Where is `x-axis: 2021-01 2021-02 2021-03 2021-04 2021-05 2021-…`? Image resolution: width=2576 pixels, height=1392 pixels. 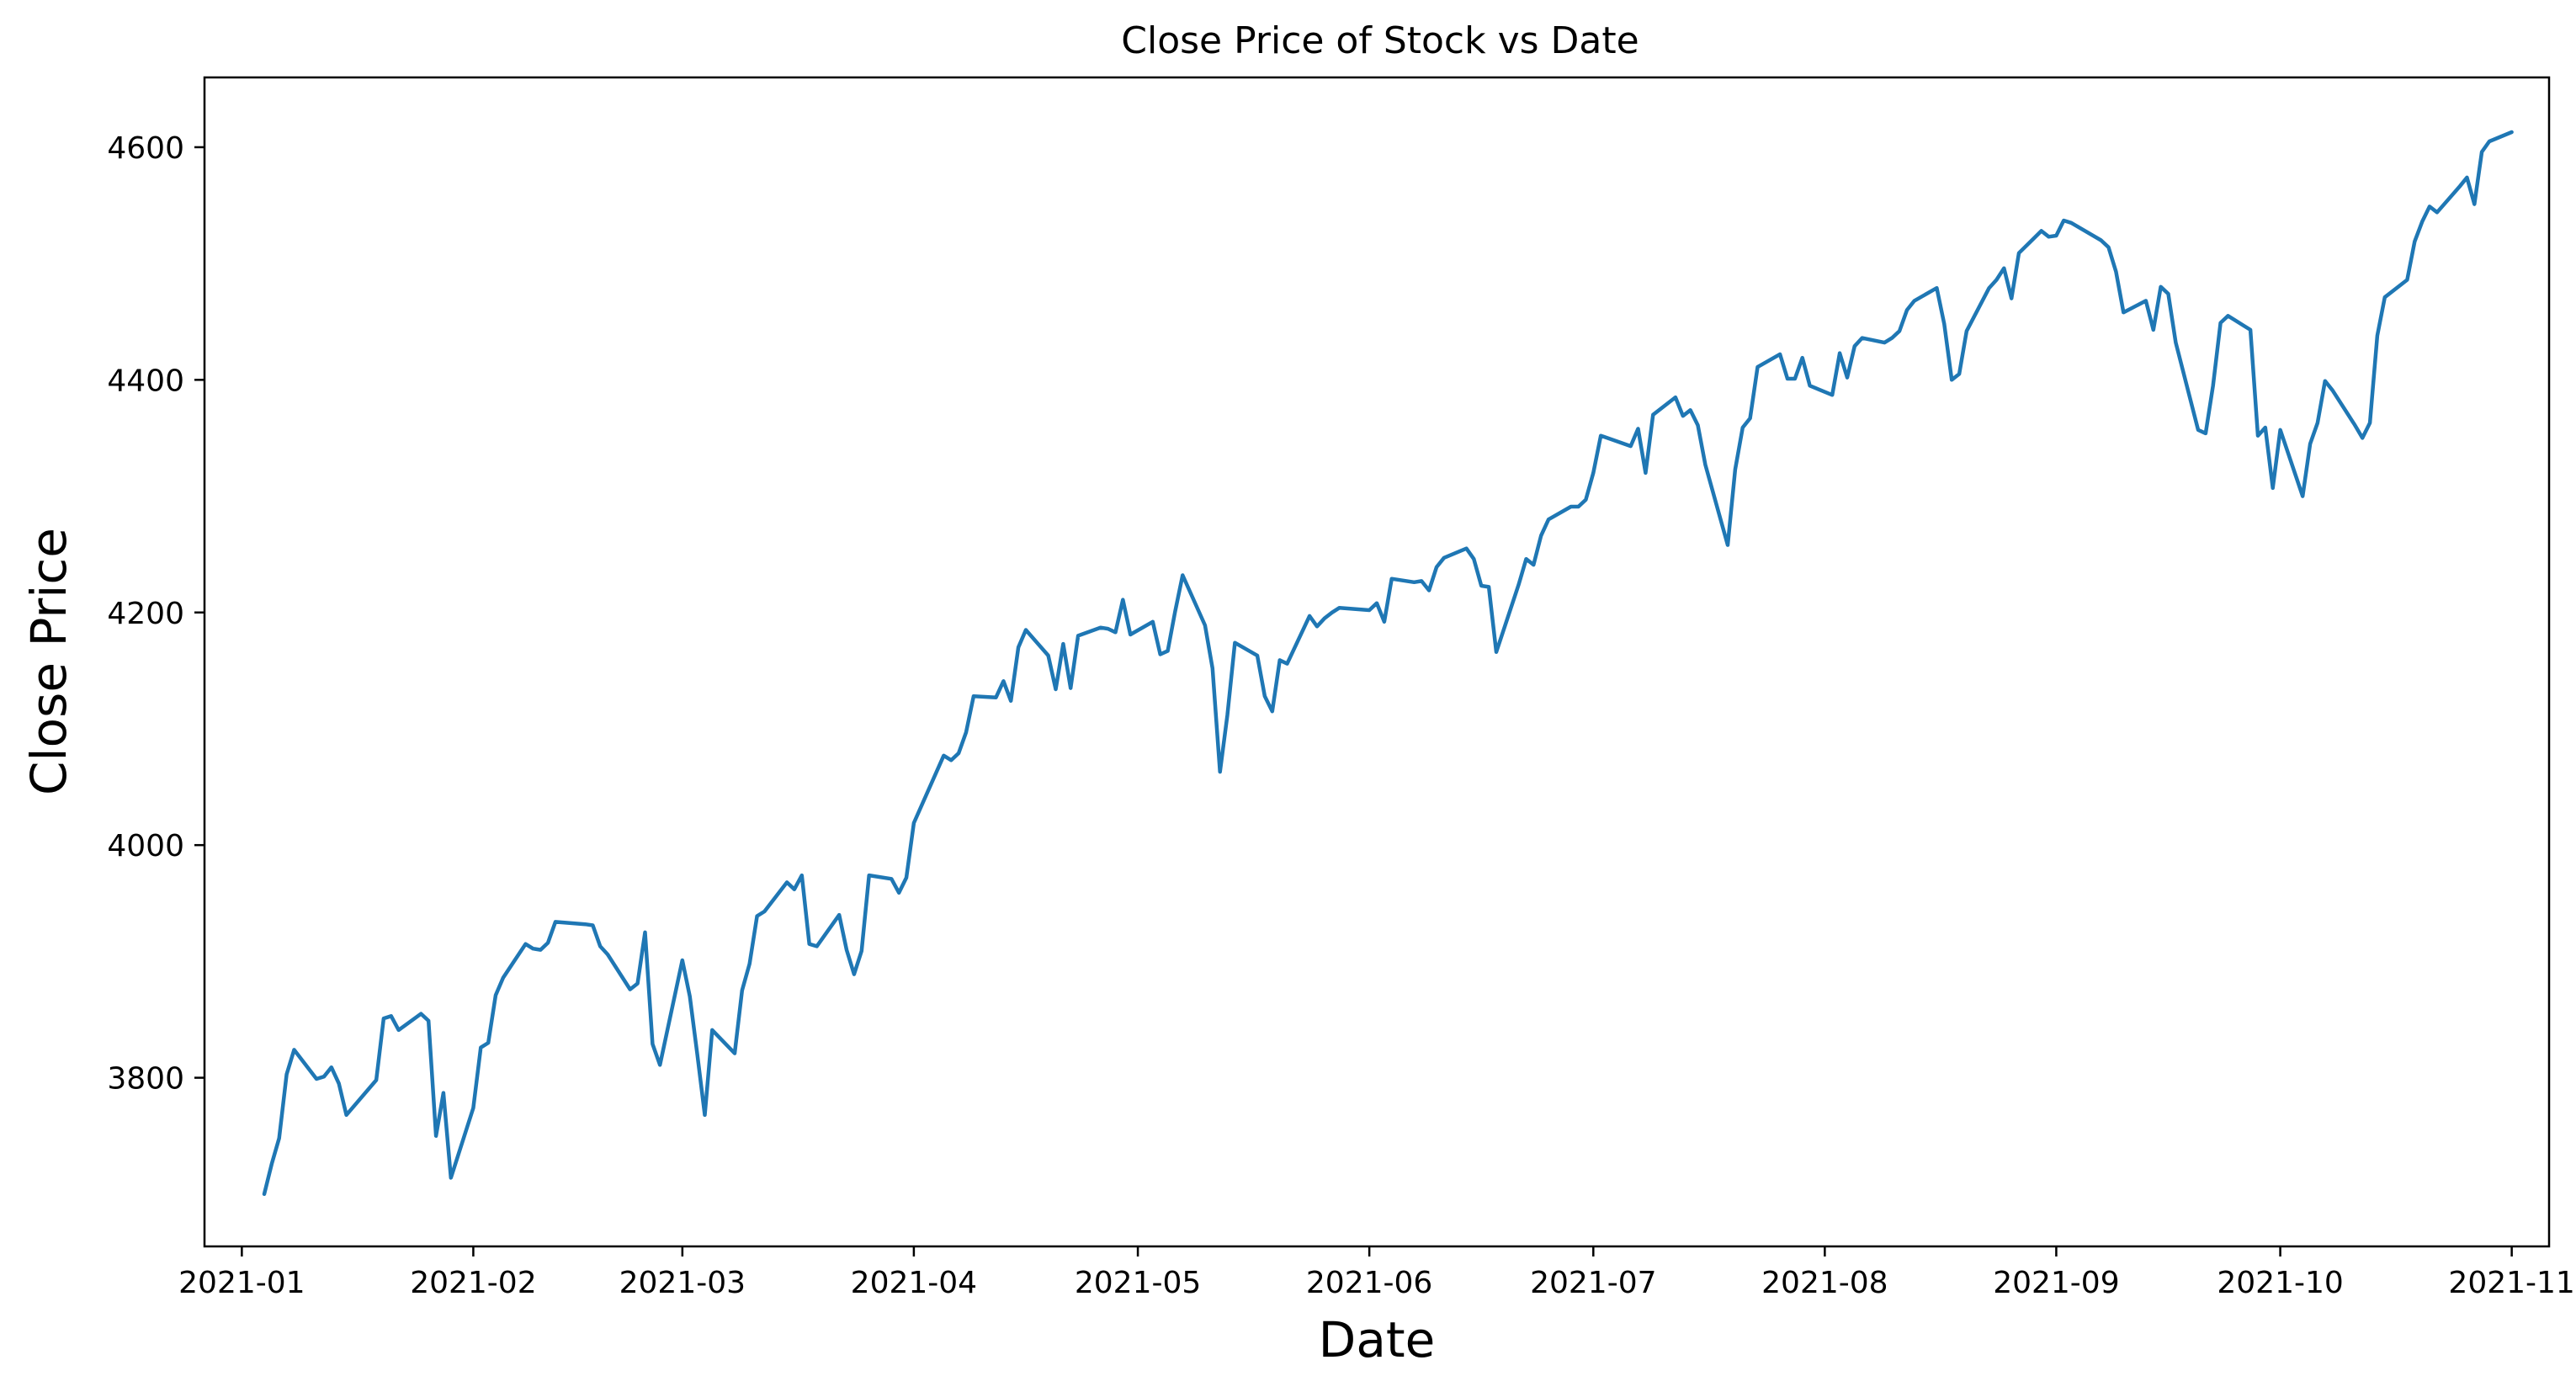 x-axis: 2021-01 2021-02 2021-03 2021-04 2021-05 2021-… is located at coordinates (1376, 1273).